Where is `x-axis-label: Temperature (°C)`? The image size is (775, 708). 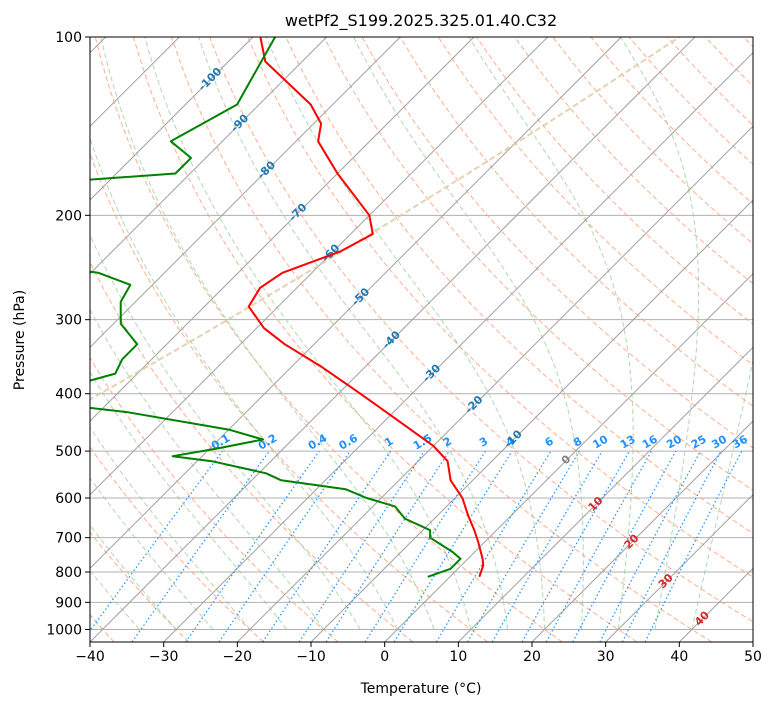 x-axis-label: Temperature (°C) is located at coordinates (421, 689).